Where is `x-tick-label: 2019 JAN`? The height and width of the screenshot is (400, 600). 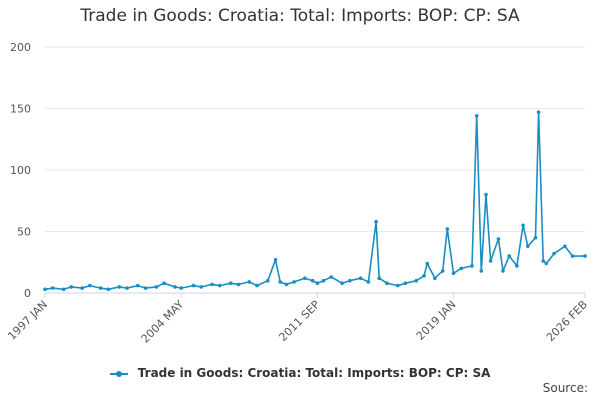
x-tick-label: 2019 JAN is located at coordinates (436, 320).